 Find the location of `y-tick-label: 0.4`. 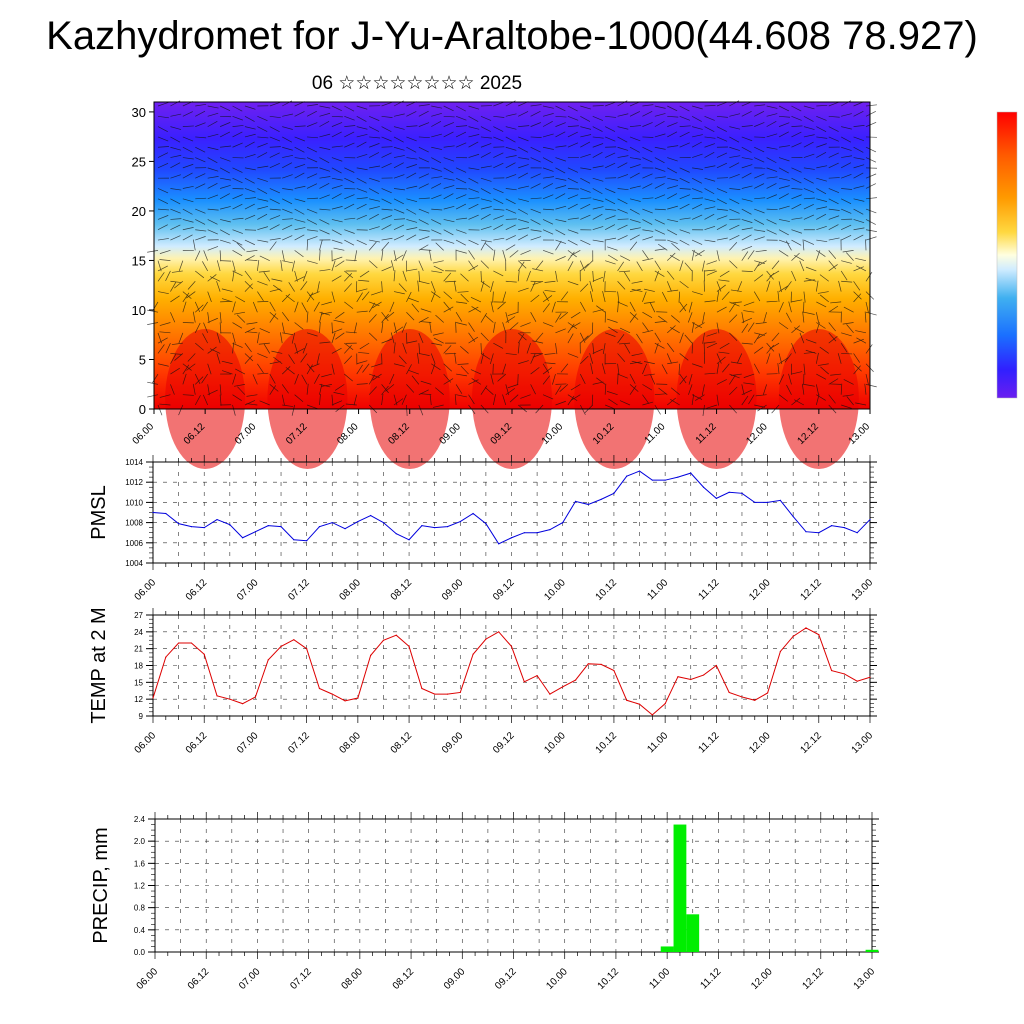

y-tick-label: 0.4 is located at coordinates (140, 930).